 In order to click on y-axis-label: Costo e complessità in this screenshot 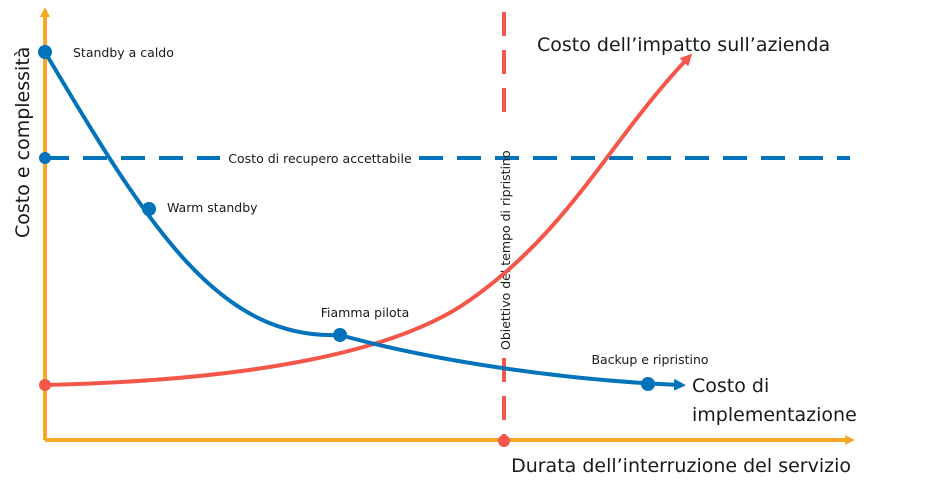, I will do `click(23, 142)`.